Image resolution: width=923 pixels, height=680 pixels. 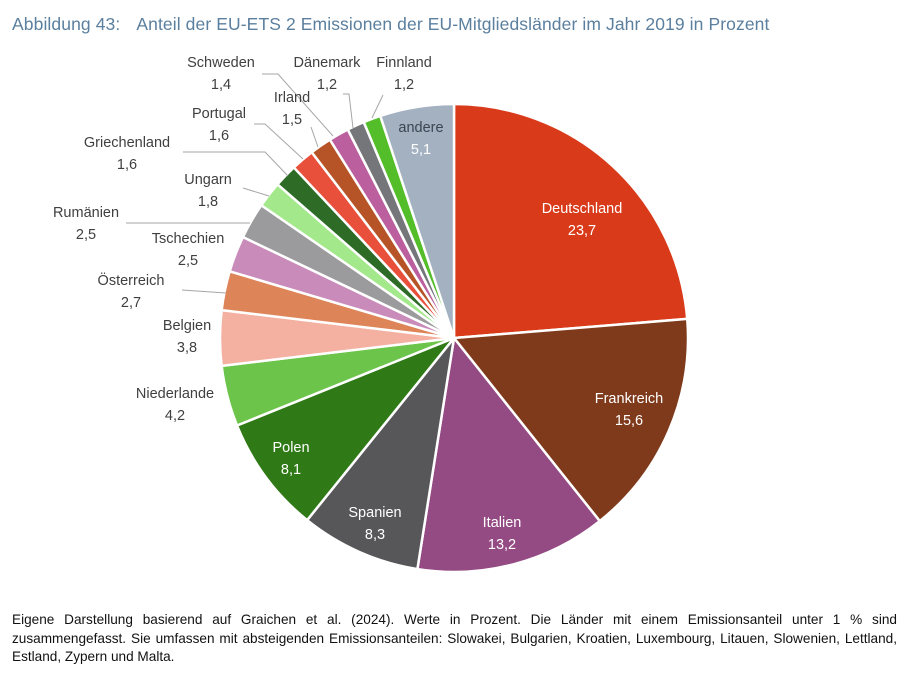 I want to click on value-ungarn: 1,8, so click(x=208, y=202).